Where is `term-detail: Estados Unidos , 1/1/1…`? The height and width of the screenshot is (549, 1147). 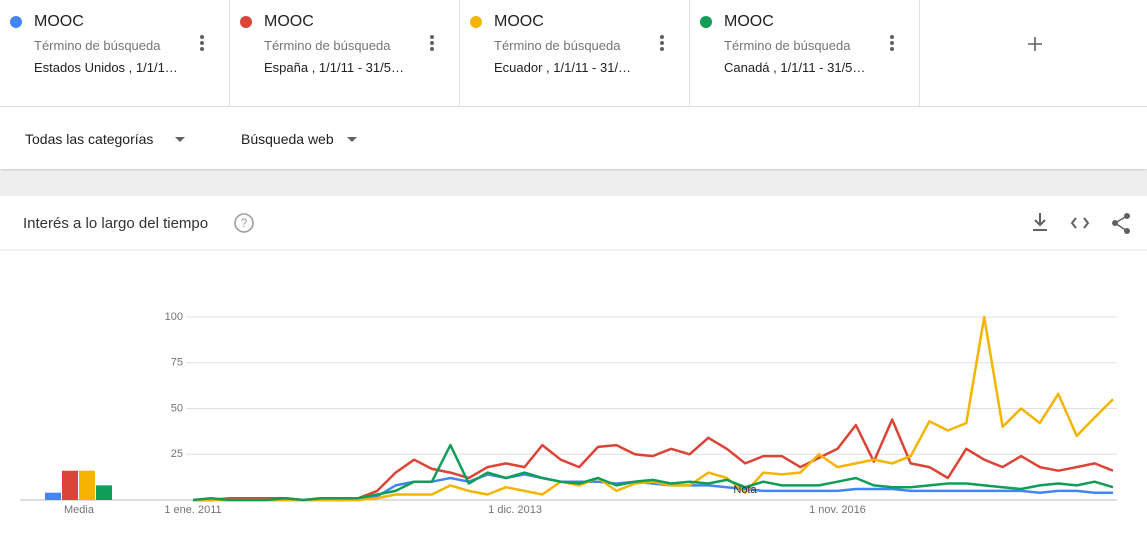 term-detail: Estados Unidos , 1/1/1… is located at coordinates (106, 67).